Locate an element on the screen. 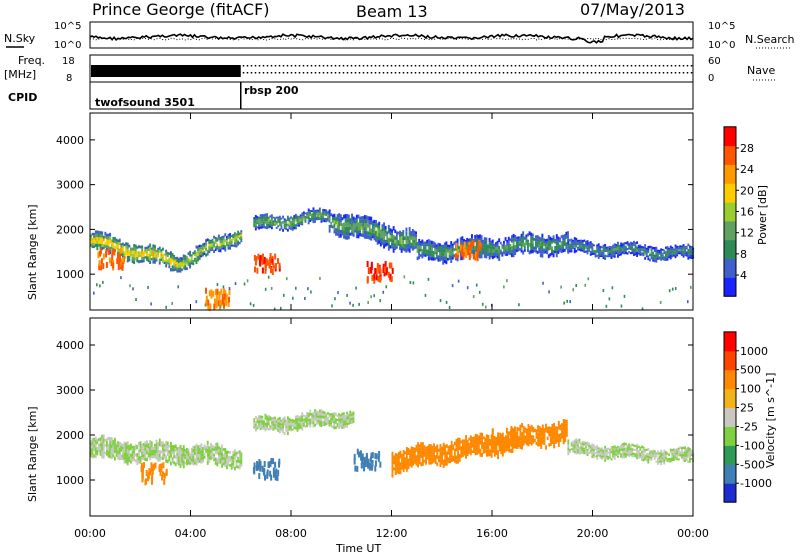 The width and height of the screenshot is (800, 554). noise-left-tick-top: 10^5 is located at coordinates (67, 26).